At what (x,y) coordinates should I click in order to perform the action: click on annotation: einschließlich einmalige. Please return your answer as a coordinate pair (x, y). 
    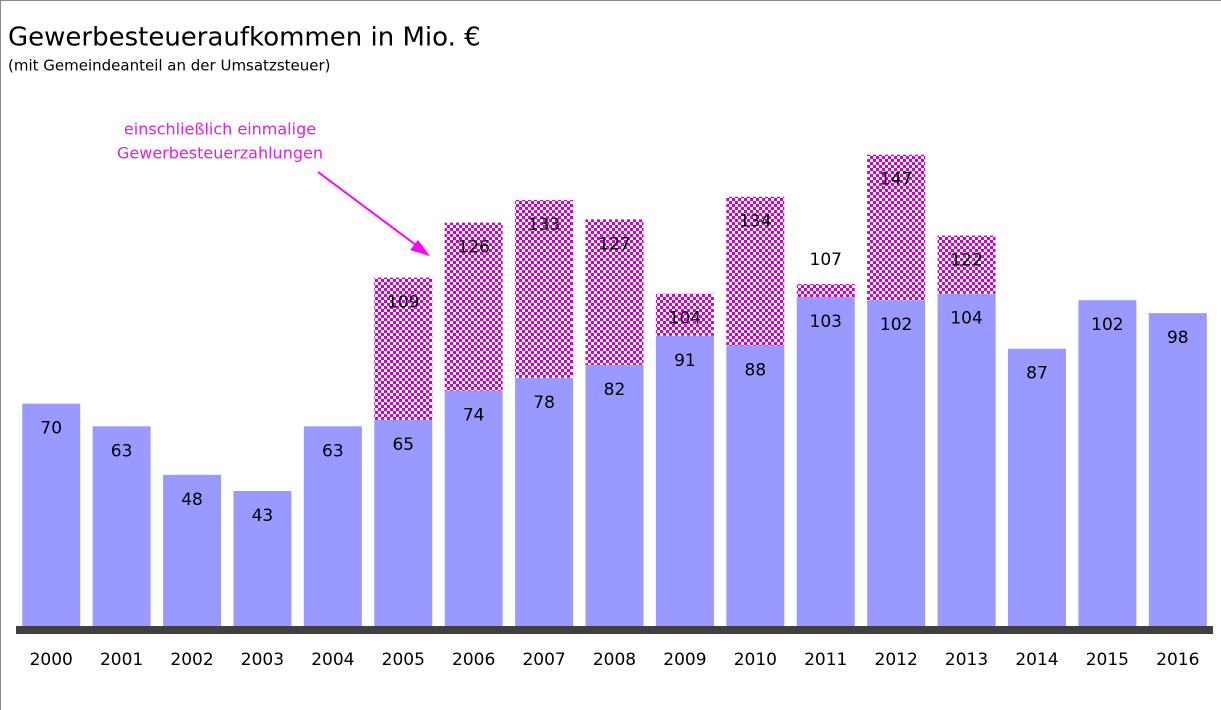
    Looking at the image, I should click on (220, 129).